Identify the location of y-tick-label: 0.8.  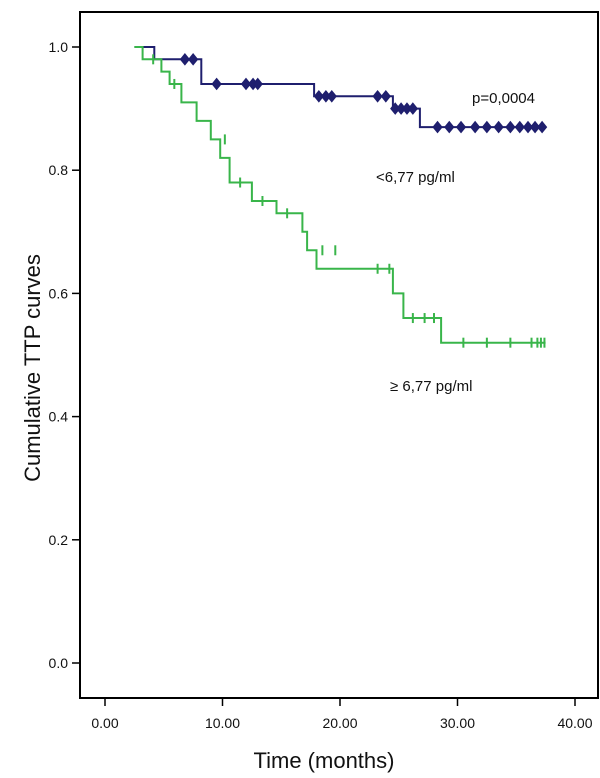
(59, 170).